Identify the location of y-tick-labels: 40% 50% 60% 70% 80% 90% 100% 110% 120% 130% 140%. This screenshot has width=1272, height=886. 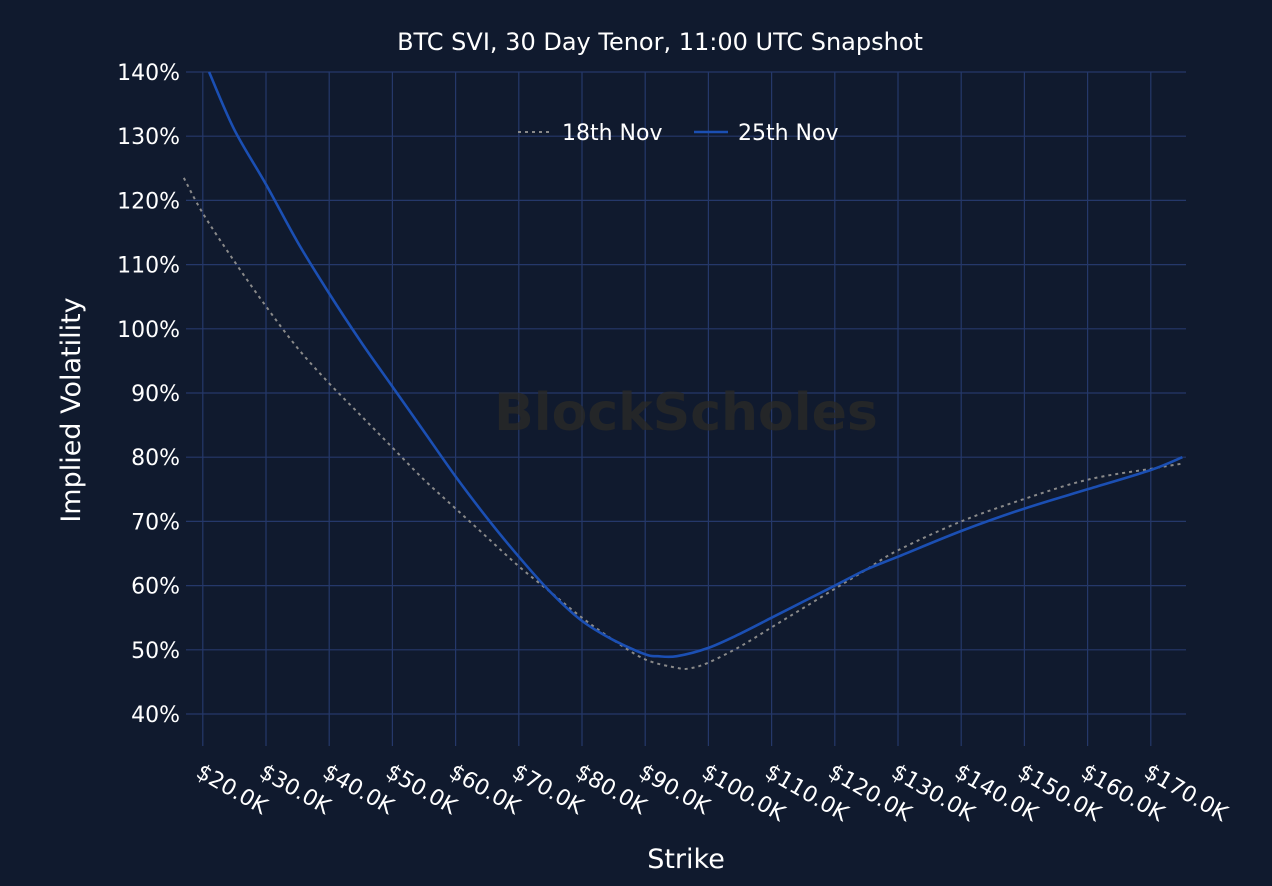
(148, 394).